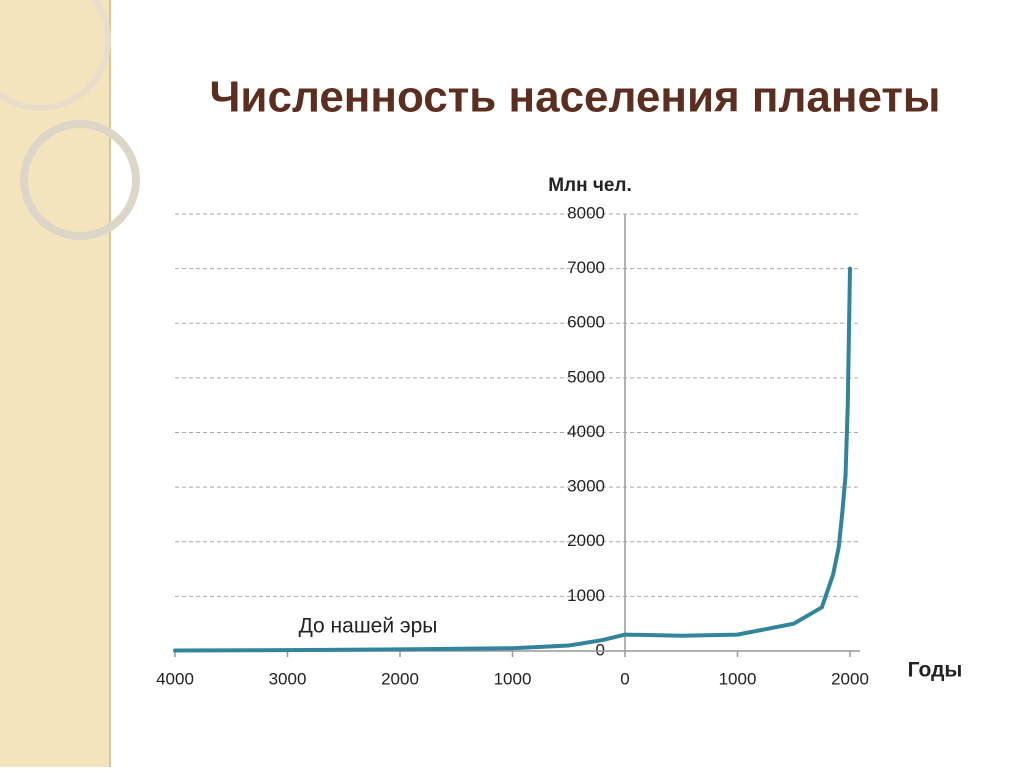 The image size is (1024, 772). What do you see at coordinates (586, 212) in the screenshot?
I see `y-tick-label: 8000` at bounding box center [586, 212].